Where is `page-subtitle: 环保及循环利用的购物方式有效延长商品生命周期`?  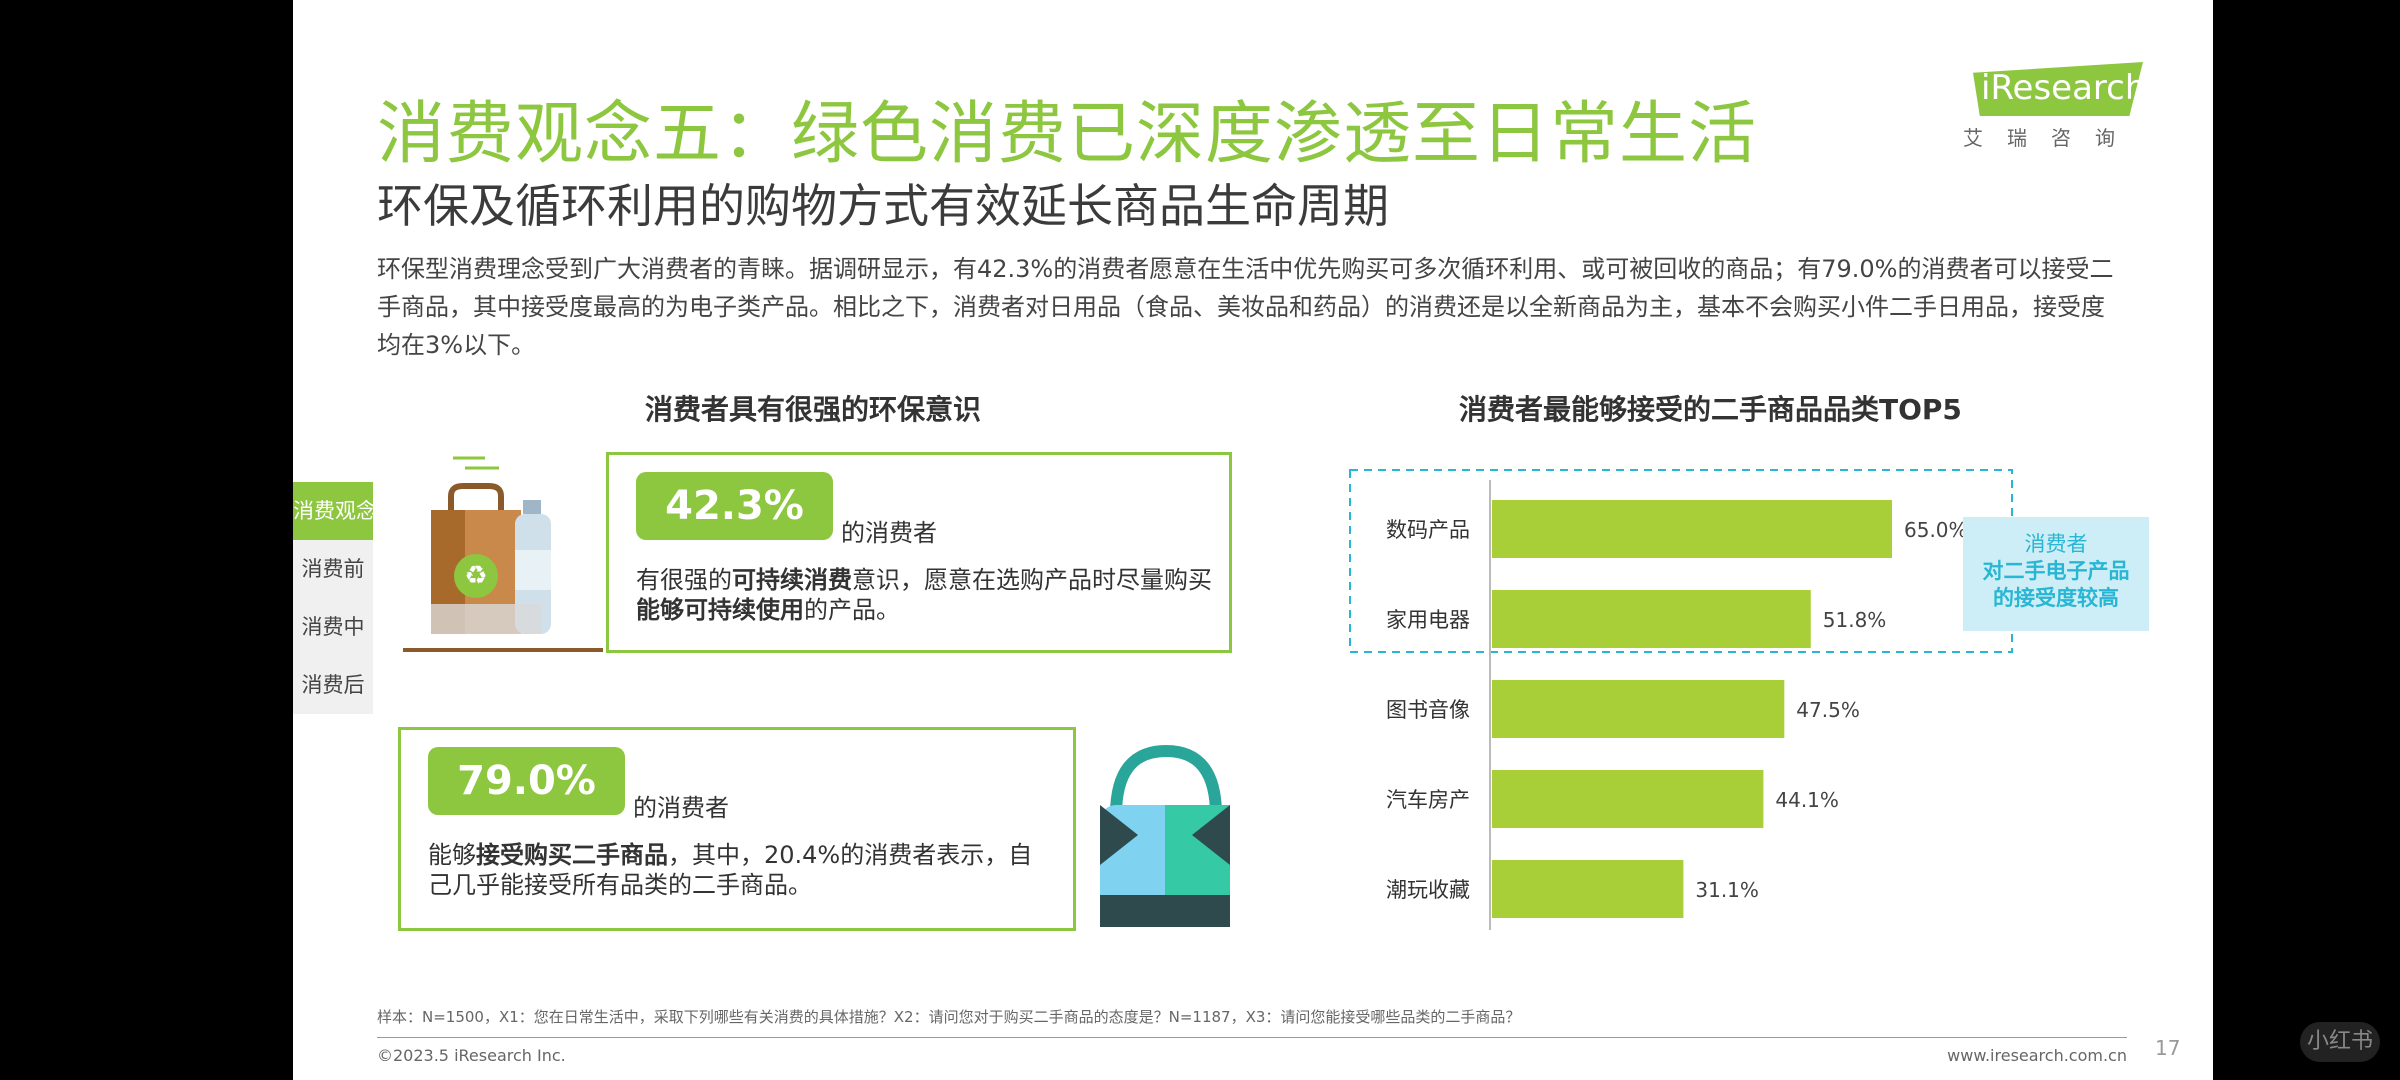 page-subtitle: 环保及循环利用的购物方式有效延长商品生命周期 is located at coordinates (883, 206).